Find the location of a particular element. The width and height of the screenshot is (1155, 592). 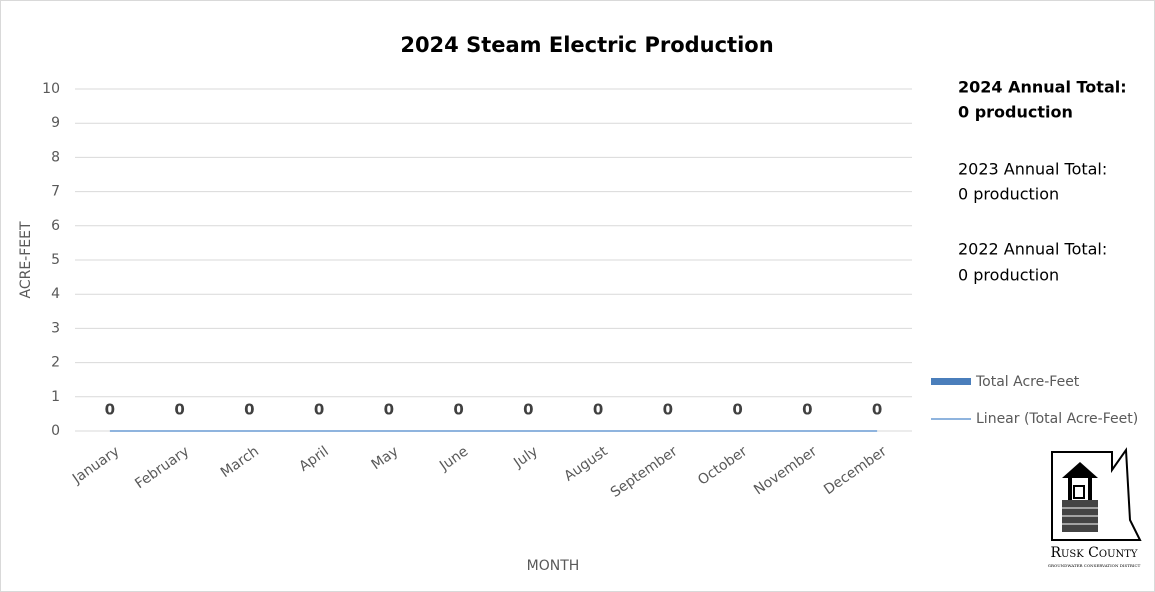

annotation: 2024 Annual Total: is located at coordinates (1042, 87).